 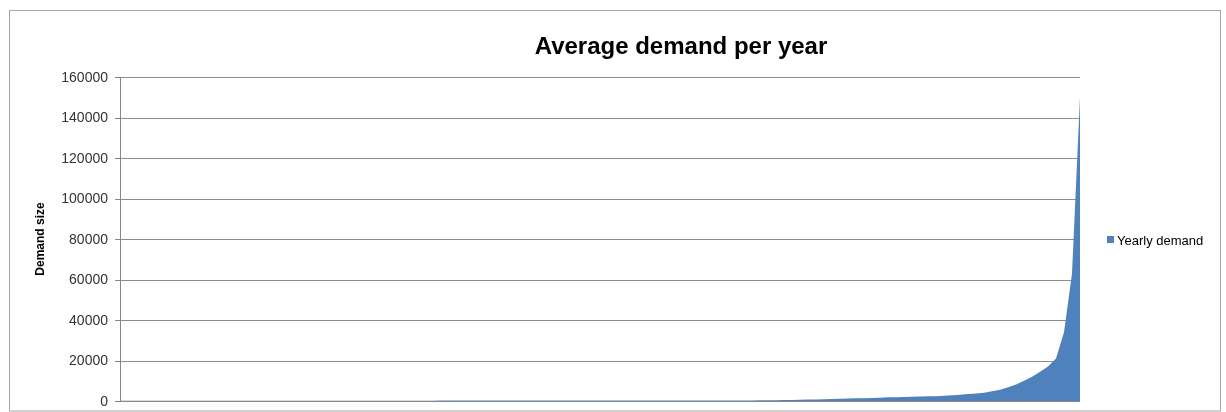 I want to click on y-tick-label: 0, so click(x=104, y=400).